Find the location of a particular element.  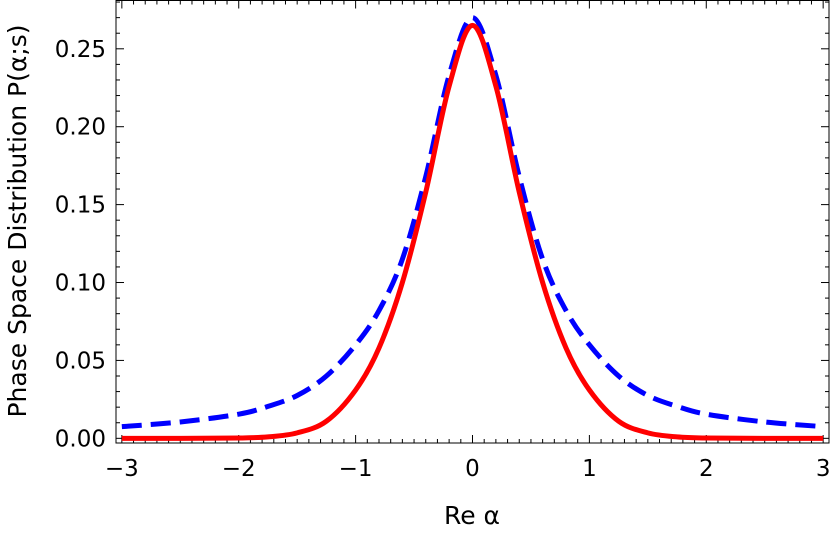

x-tick-label: 0 is located at coordinates (472, 469).